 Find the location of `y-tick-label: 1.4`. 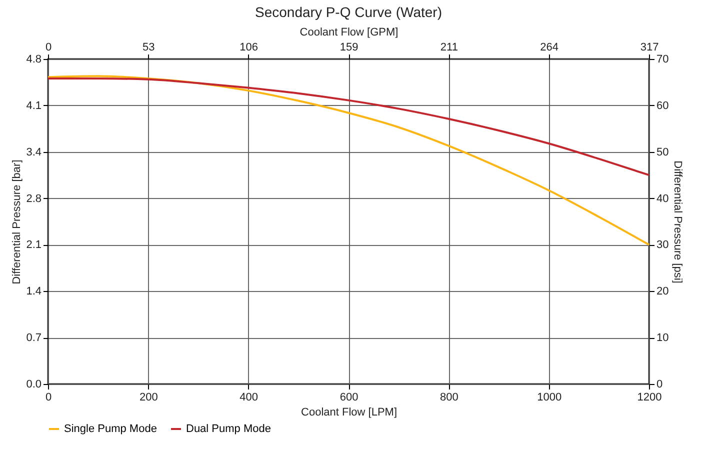

y-tick-label: 1.4 is located at coordinates (34, 292).